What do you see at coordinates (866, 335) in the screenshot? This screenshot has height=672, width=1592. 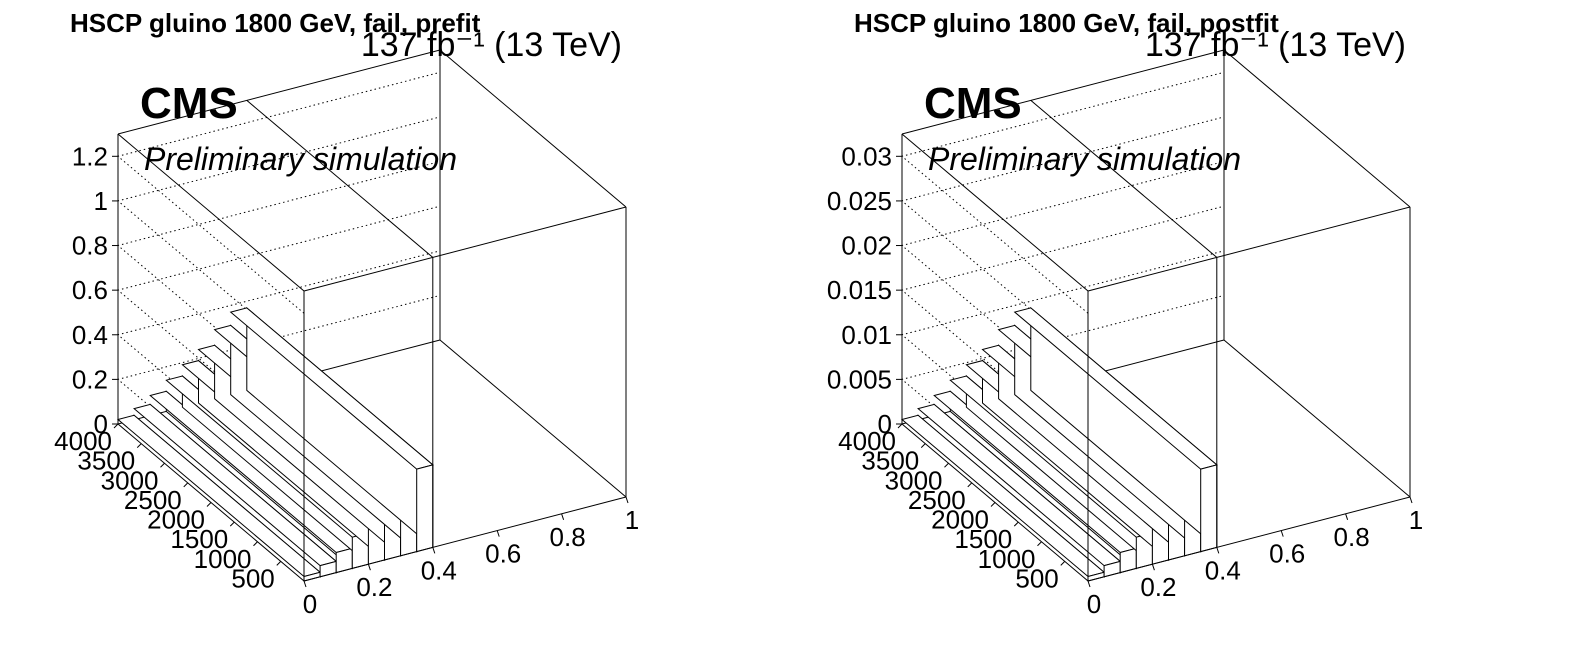 I see `z-tick-label: 0.01` at bounding box center [866, 335].